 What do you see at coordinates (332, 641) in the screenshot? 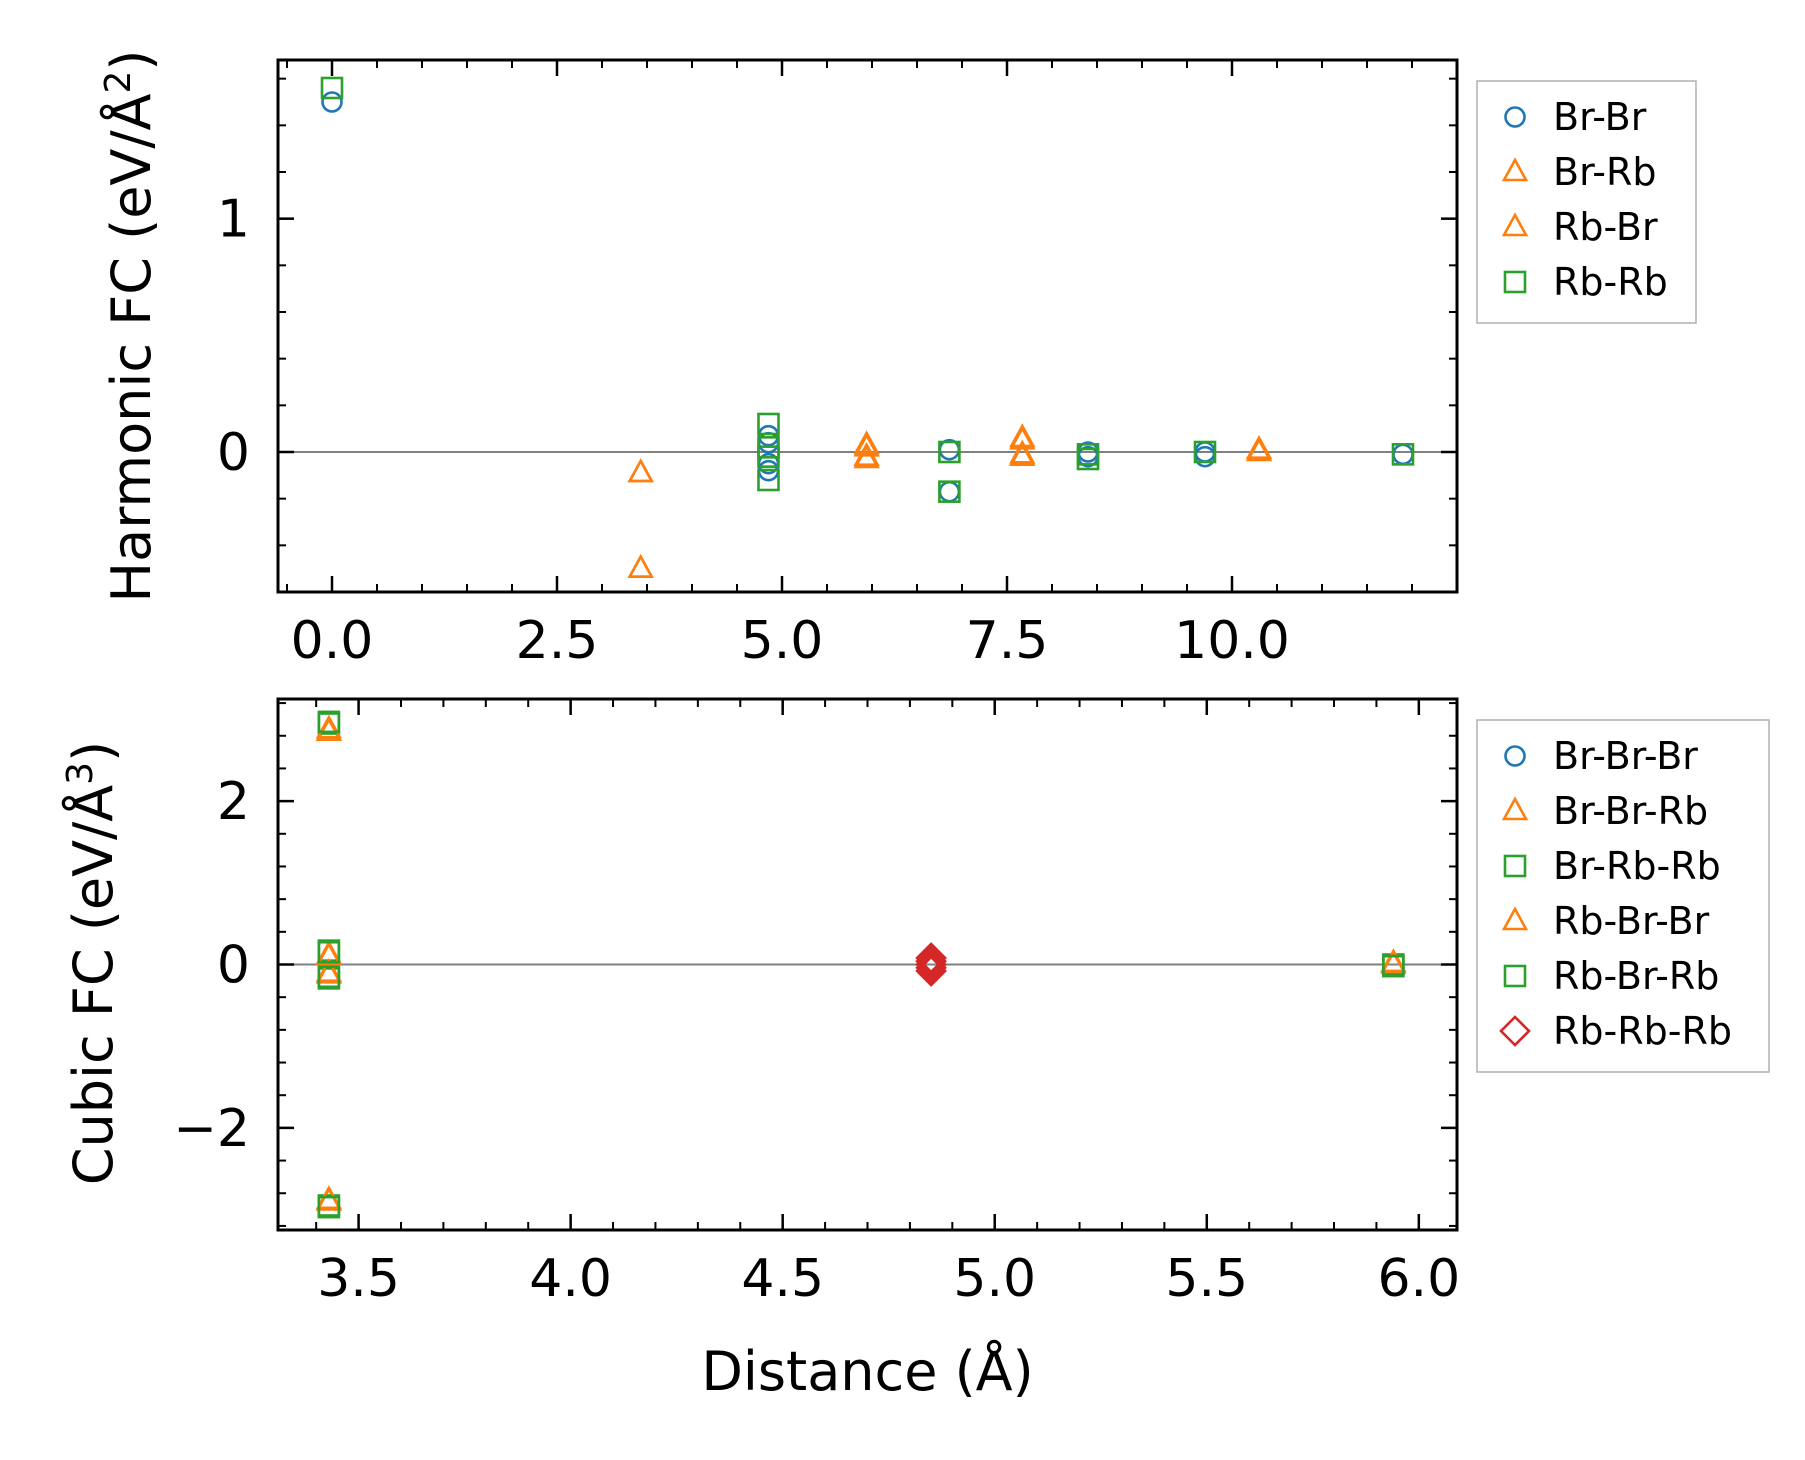
I see `x-tick-label: 0.0` at bounding box center [332, 641].